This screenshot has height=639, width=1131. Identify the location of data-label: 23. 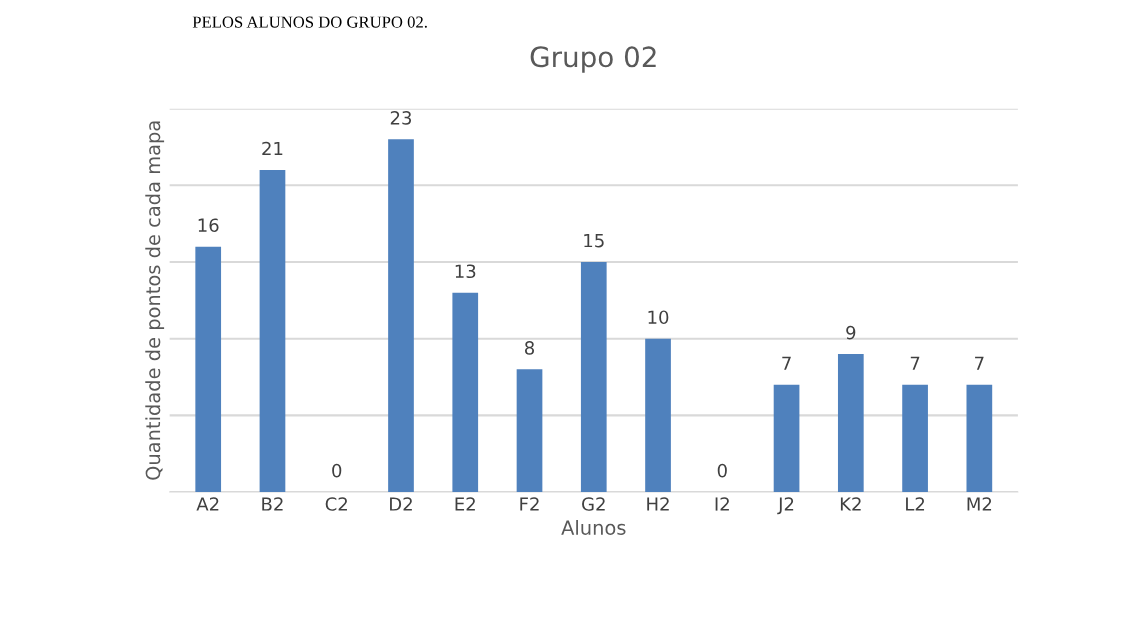
(401, 118).